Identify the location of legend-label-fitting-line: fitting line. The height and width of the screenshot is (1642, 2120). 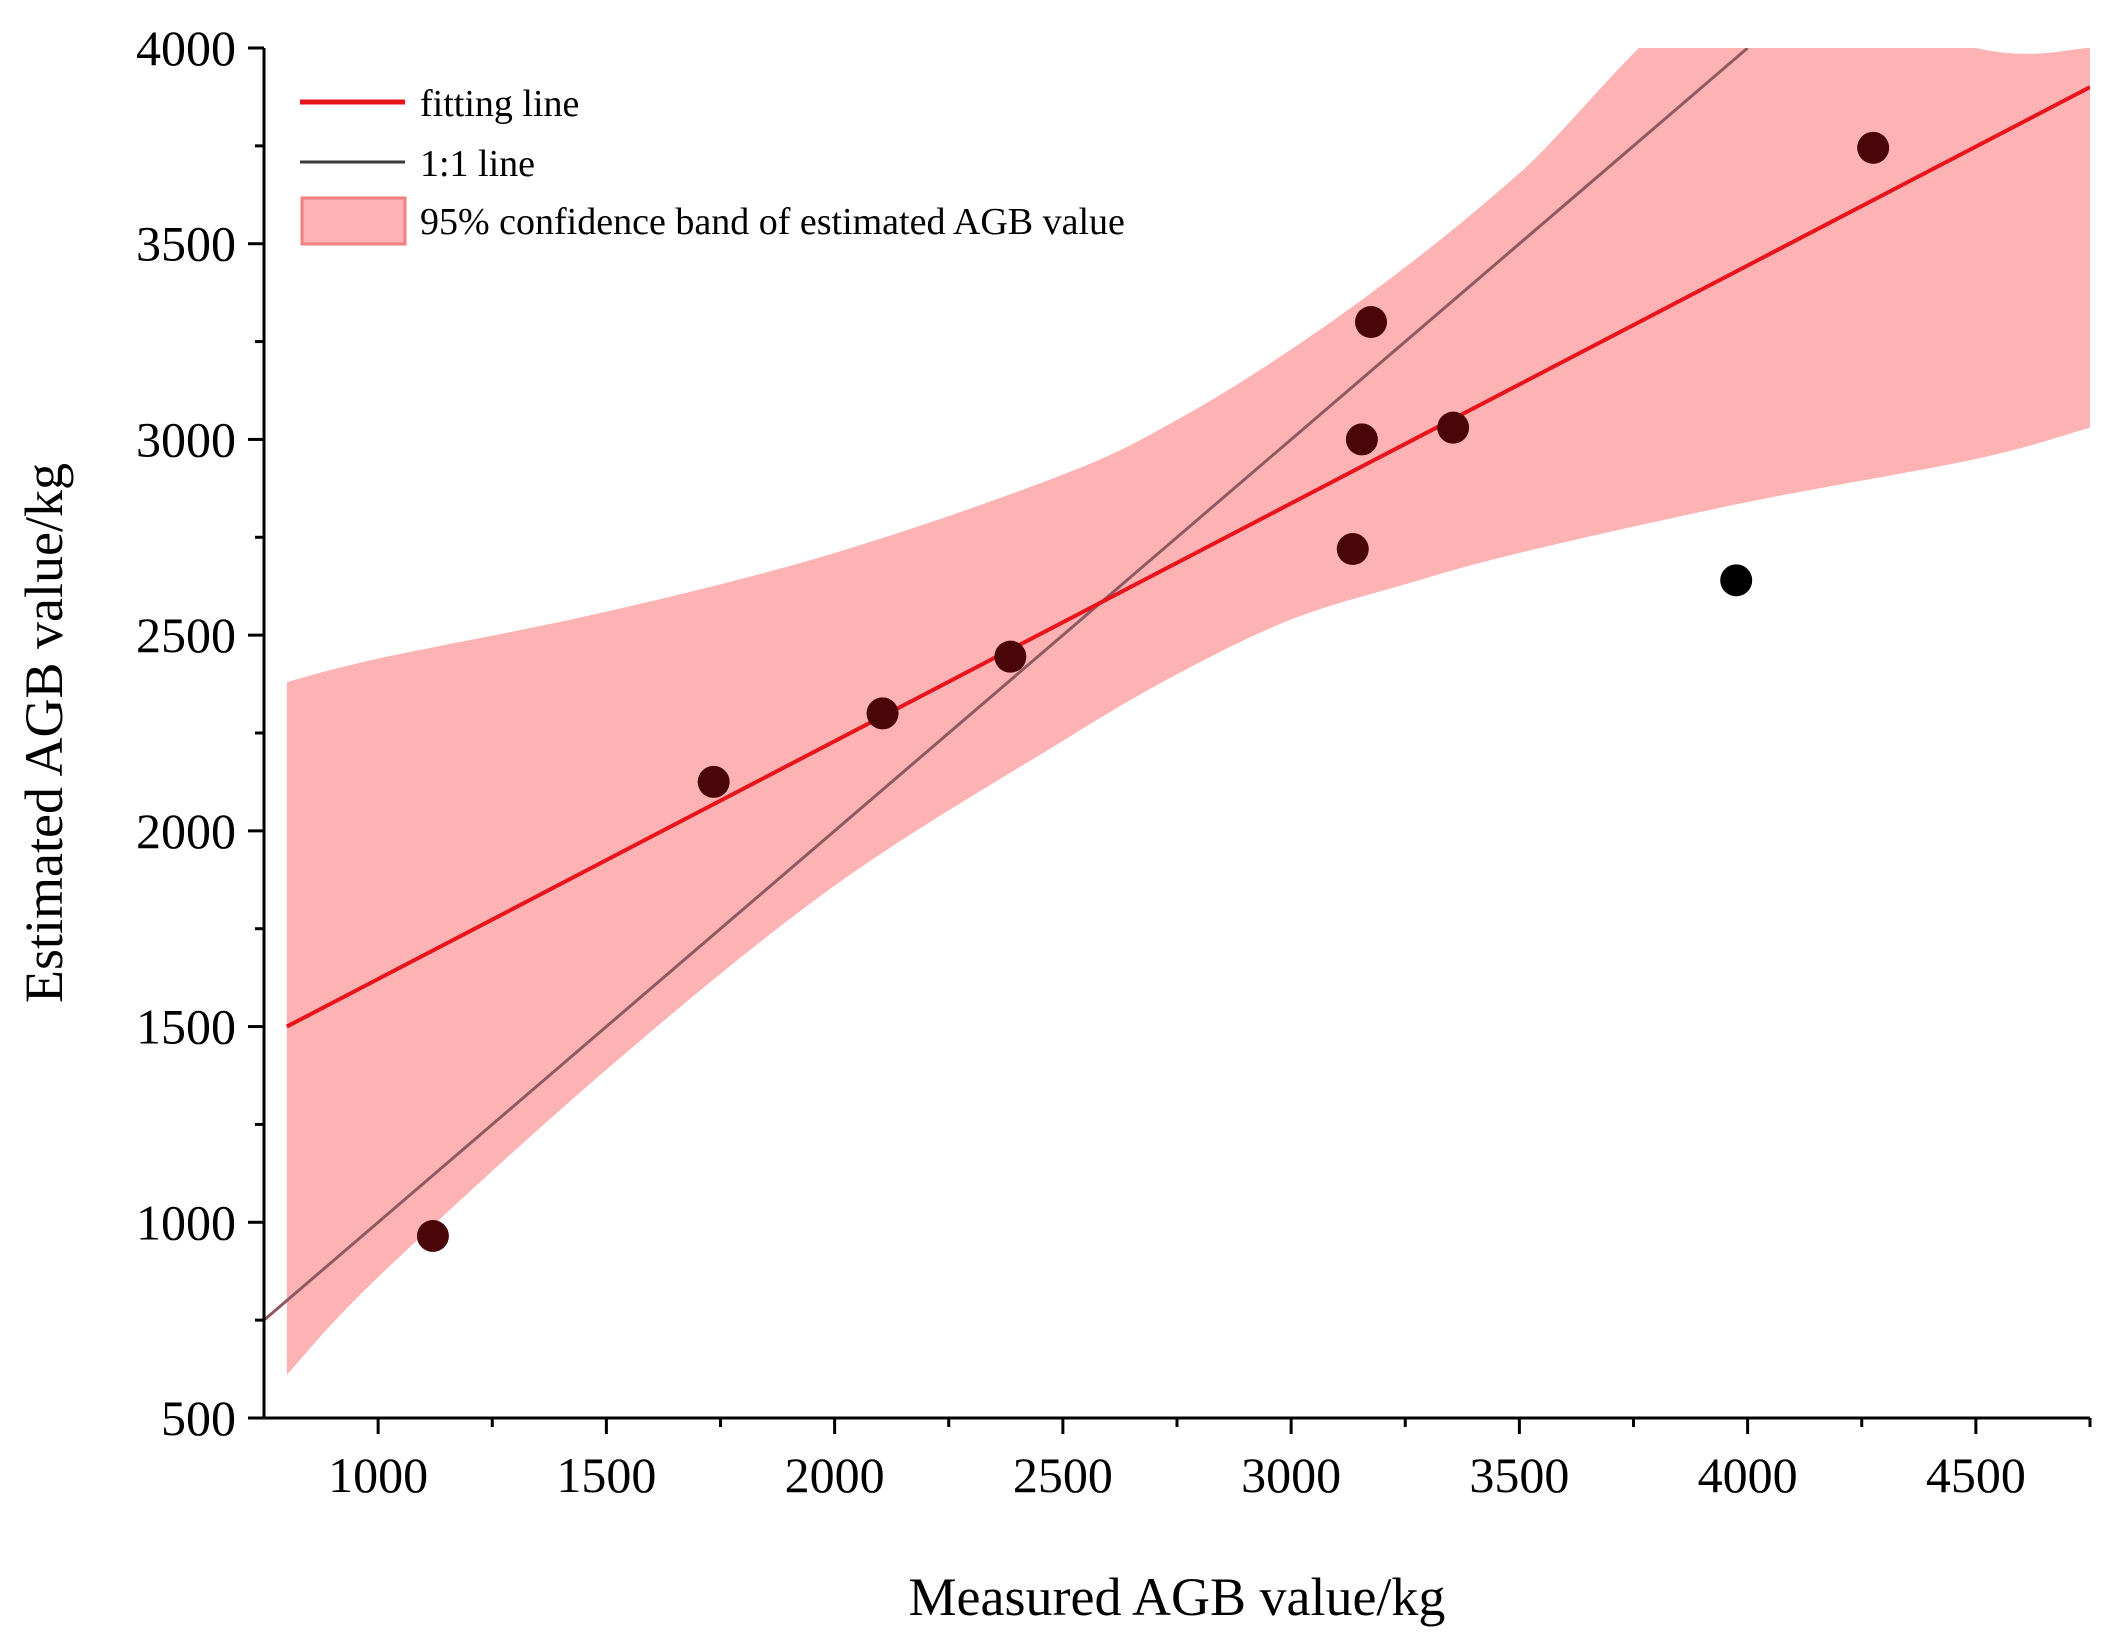
(499, 104).